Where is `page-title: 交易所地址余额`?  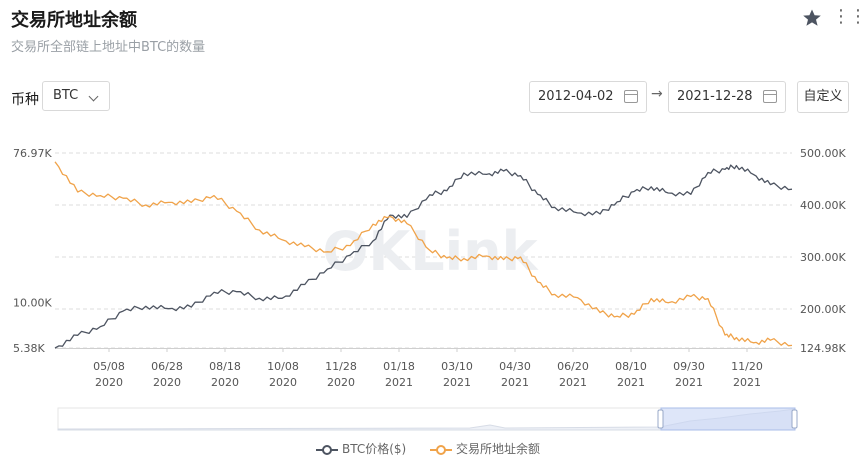
page-title: 交易所地址余额 is located at coordinates (74, 20).